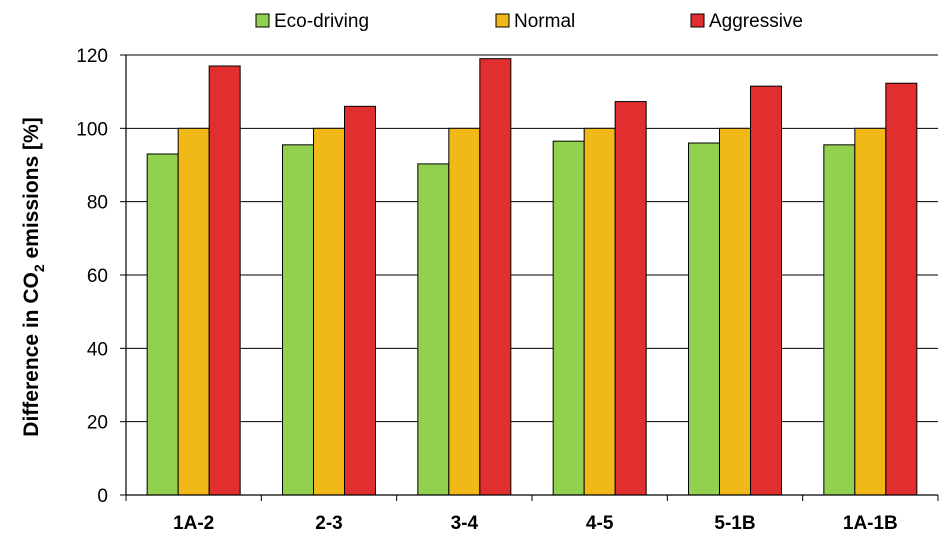 The width and height of the screenshot is (942, 542). I want to click on x-category-label: 2-3, so click(328, 523).